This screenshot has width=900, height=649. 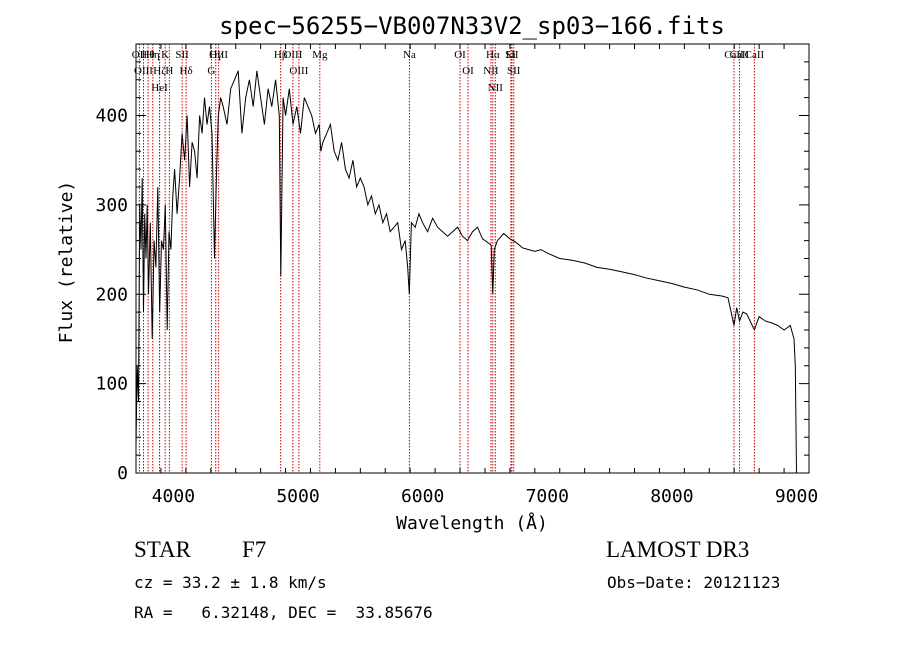 What do you see at coordinates (678, 549) in the screenshot?
I see `survey-label: LAMOST DR3` at bounding box center [678, 549].